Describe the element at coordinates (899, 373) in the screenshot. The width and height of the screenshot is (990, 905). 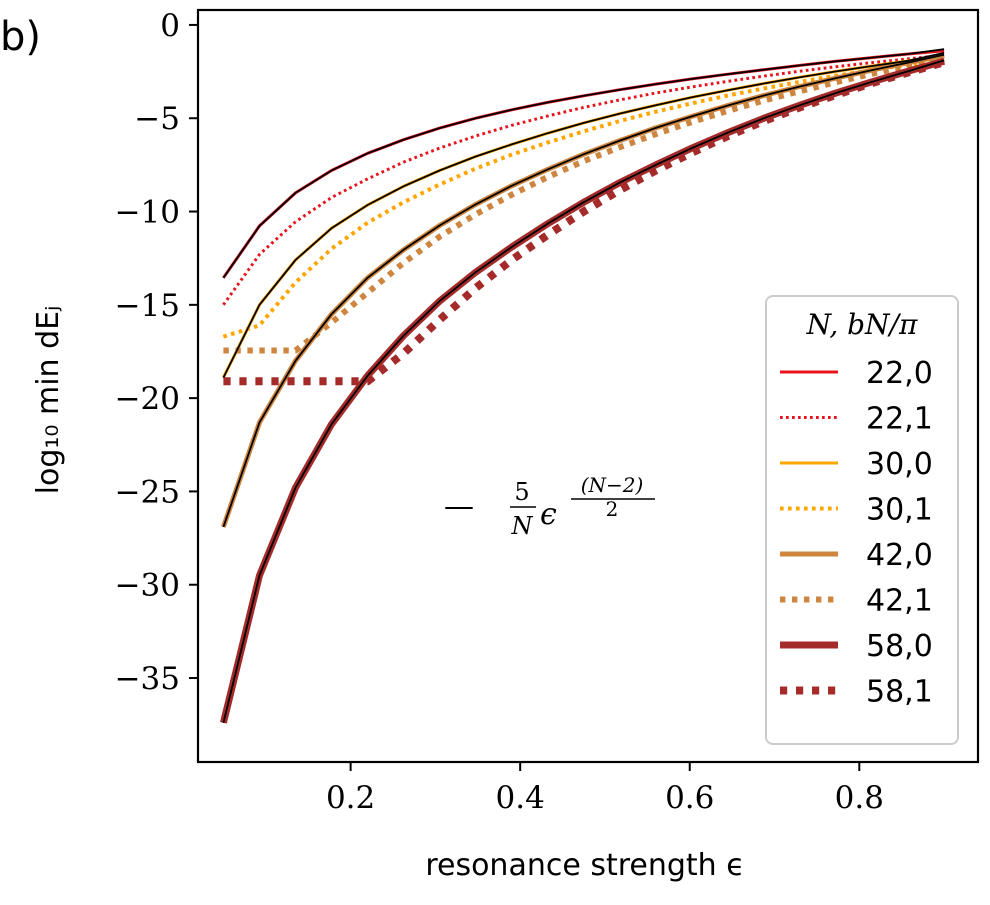
I see `legend-label: 22,0` at that location.